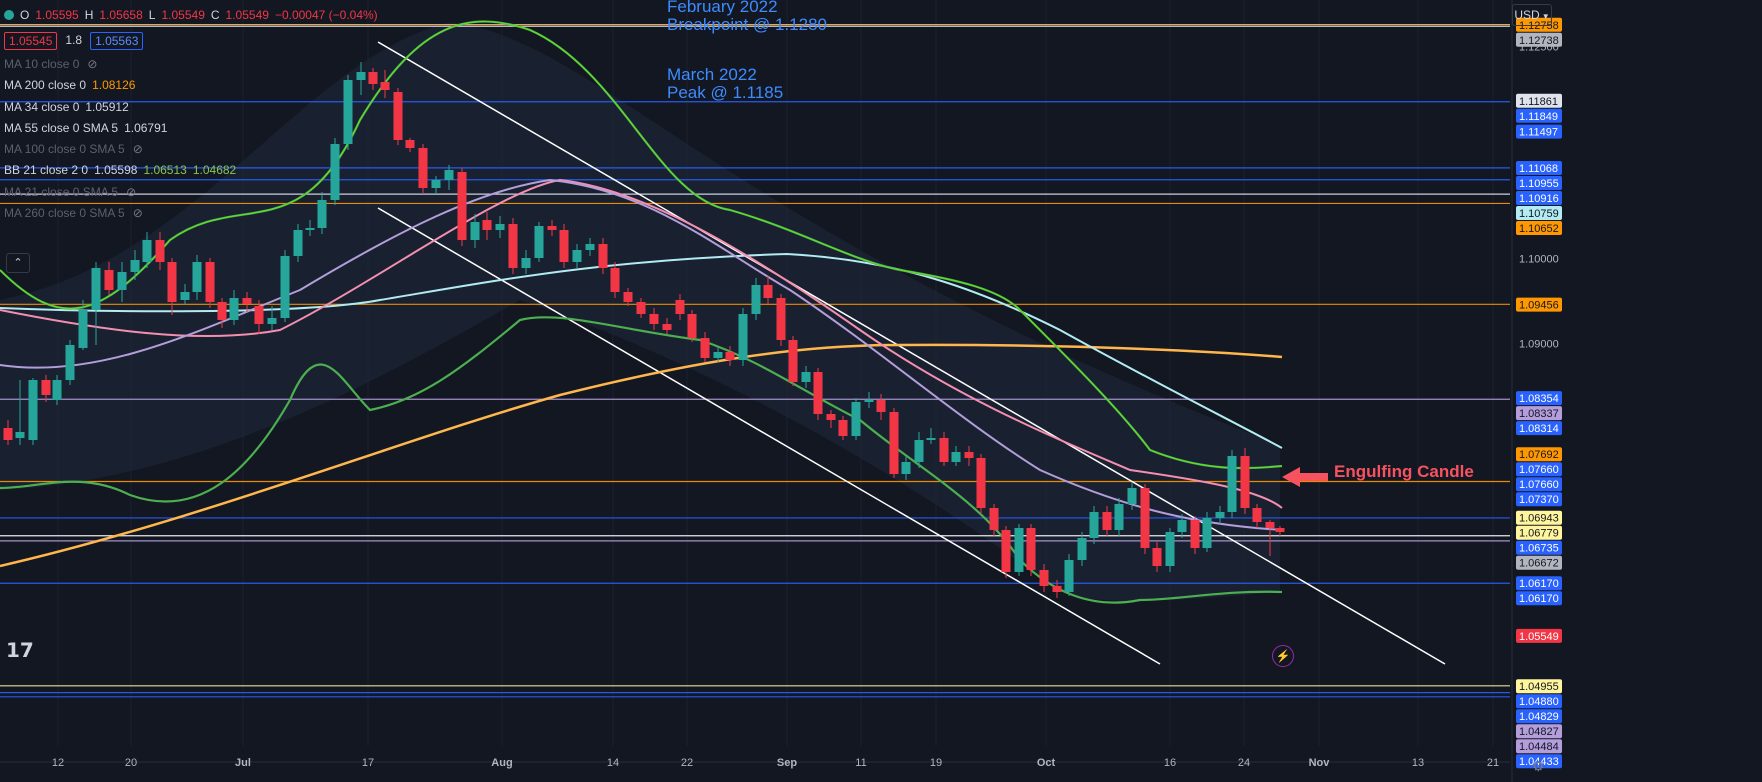  Describe the element at coordinates (1539, 399) in the screenshot. I see `price-label-text: 1.08354` at that location.